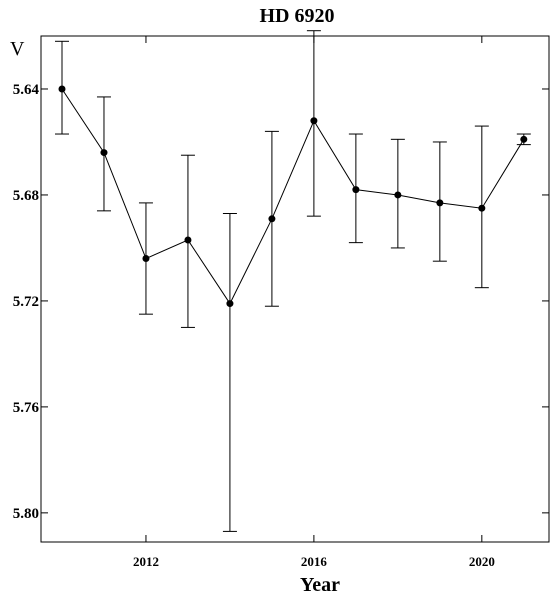 This screenshot has height=597, width=553. Describe the element at coordinates (26, 90) in the screenshot. I see `y-tick-label: 5.64` at that location.